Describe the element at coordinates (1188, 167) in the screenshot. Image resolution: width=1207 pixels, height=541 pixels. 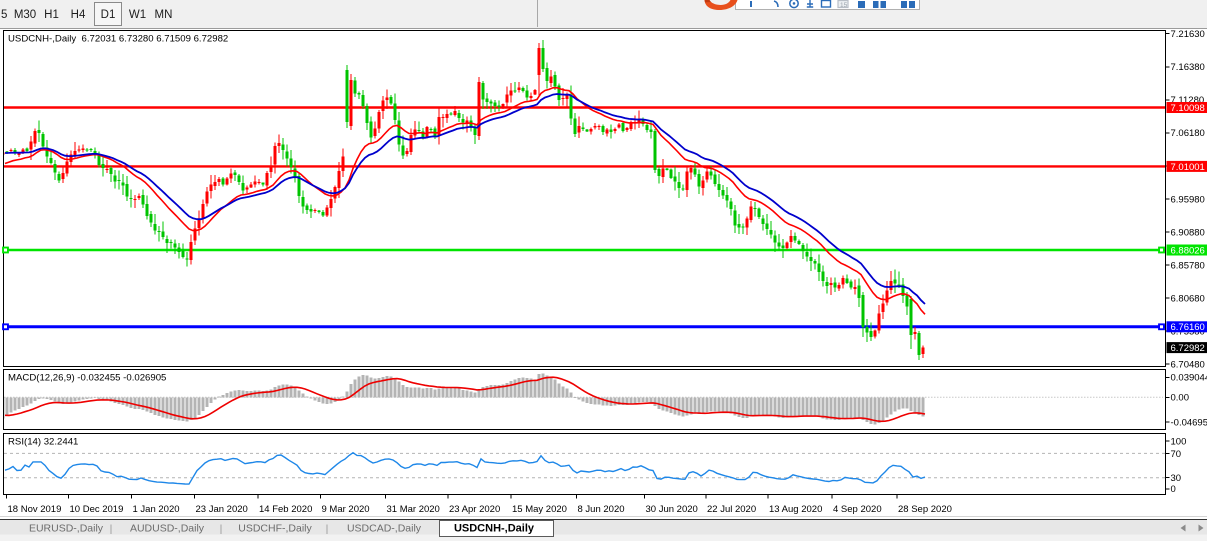
I see `svg-text: 7.01001` at that location.